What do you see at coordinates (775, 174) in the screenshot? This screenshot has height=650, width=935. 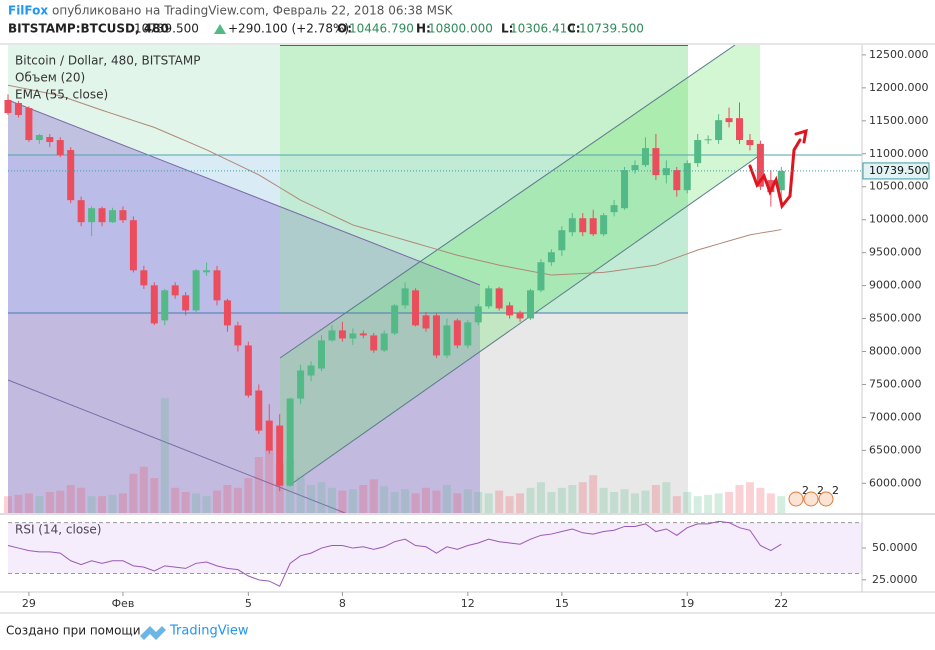 I see `annotation` at bounding box center [775, 174].